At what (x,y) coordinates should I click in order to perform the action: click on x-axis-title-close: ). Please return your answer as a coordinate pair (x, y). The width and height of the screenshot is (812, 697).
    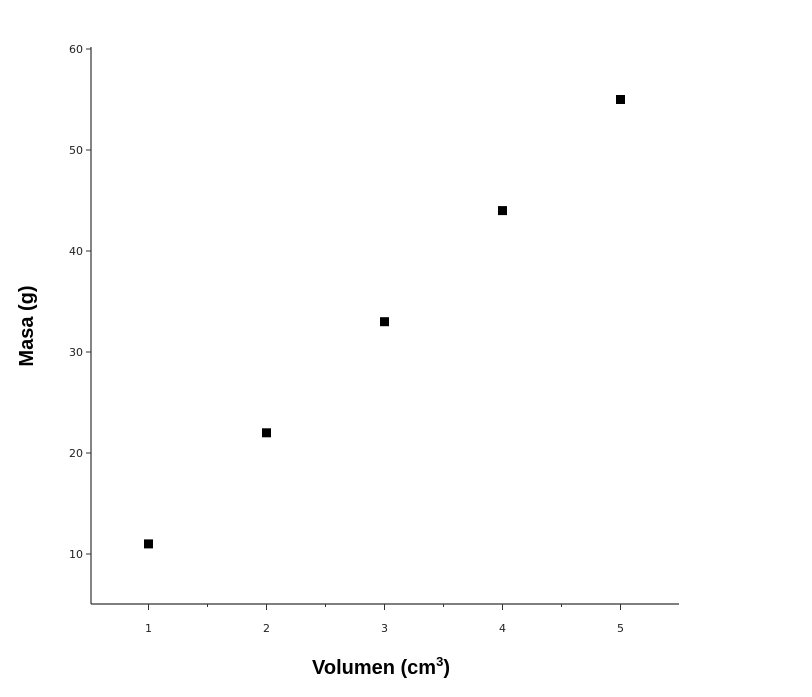
    Looking at the image, I should click on (446, 668).